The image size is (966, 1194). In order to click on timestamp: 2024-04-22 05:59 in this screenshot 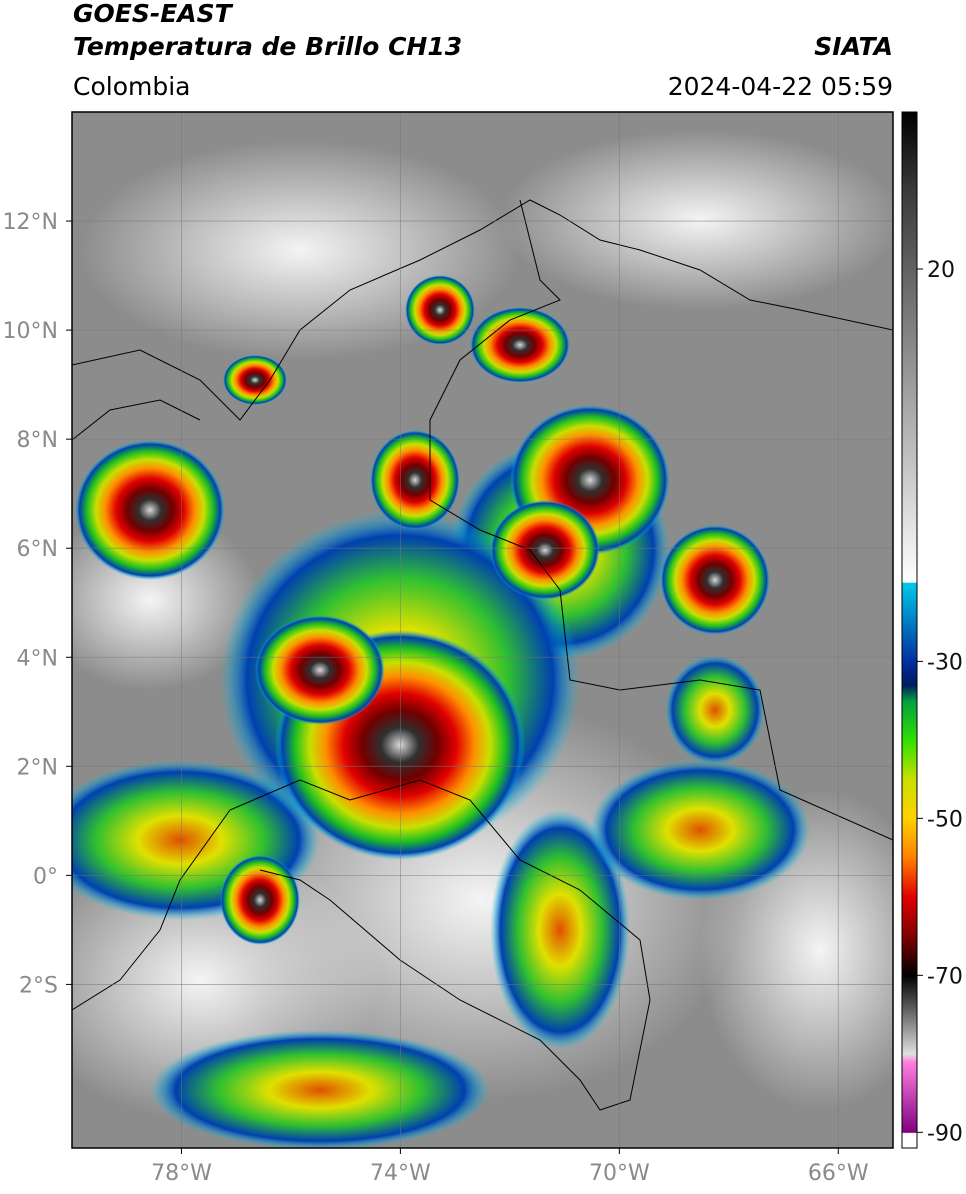, I will do `click(780, 86)`.